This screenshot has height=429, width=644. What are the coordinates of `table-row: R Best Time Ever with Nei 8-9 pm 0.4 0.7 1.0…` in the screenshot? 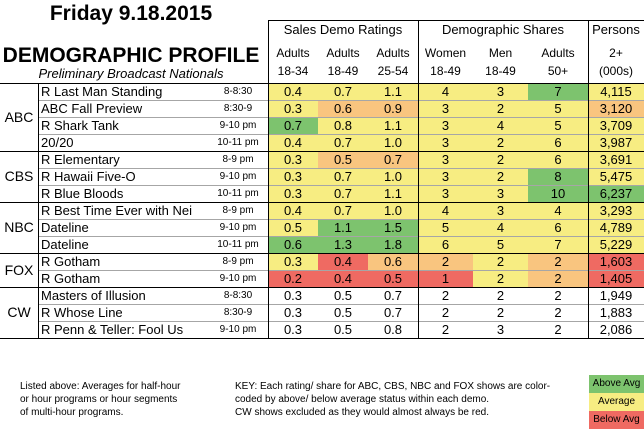 It's located at (322, 210).